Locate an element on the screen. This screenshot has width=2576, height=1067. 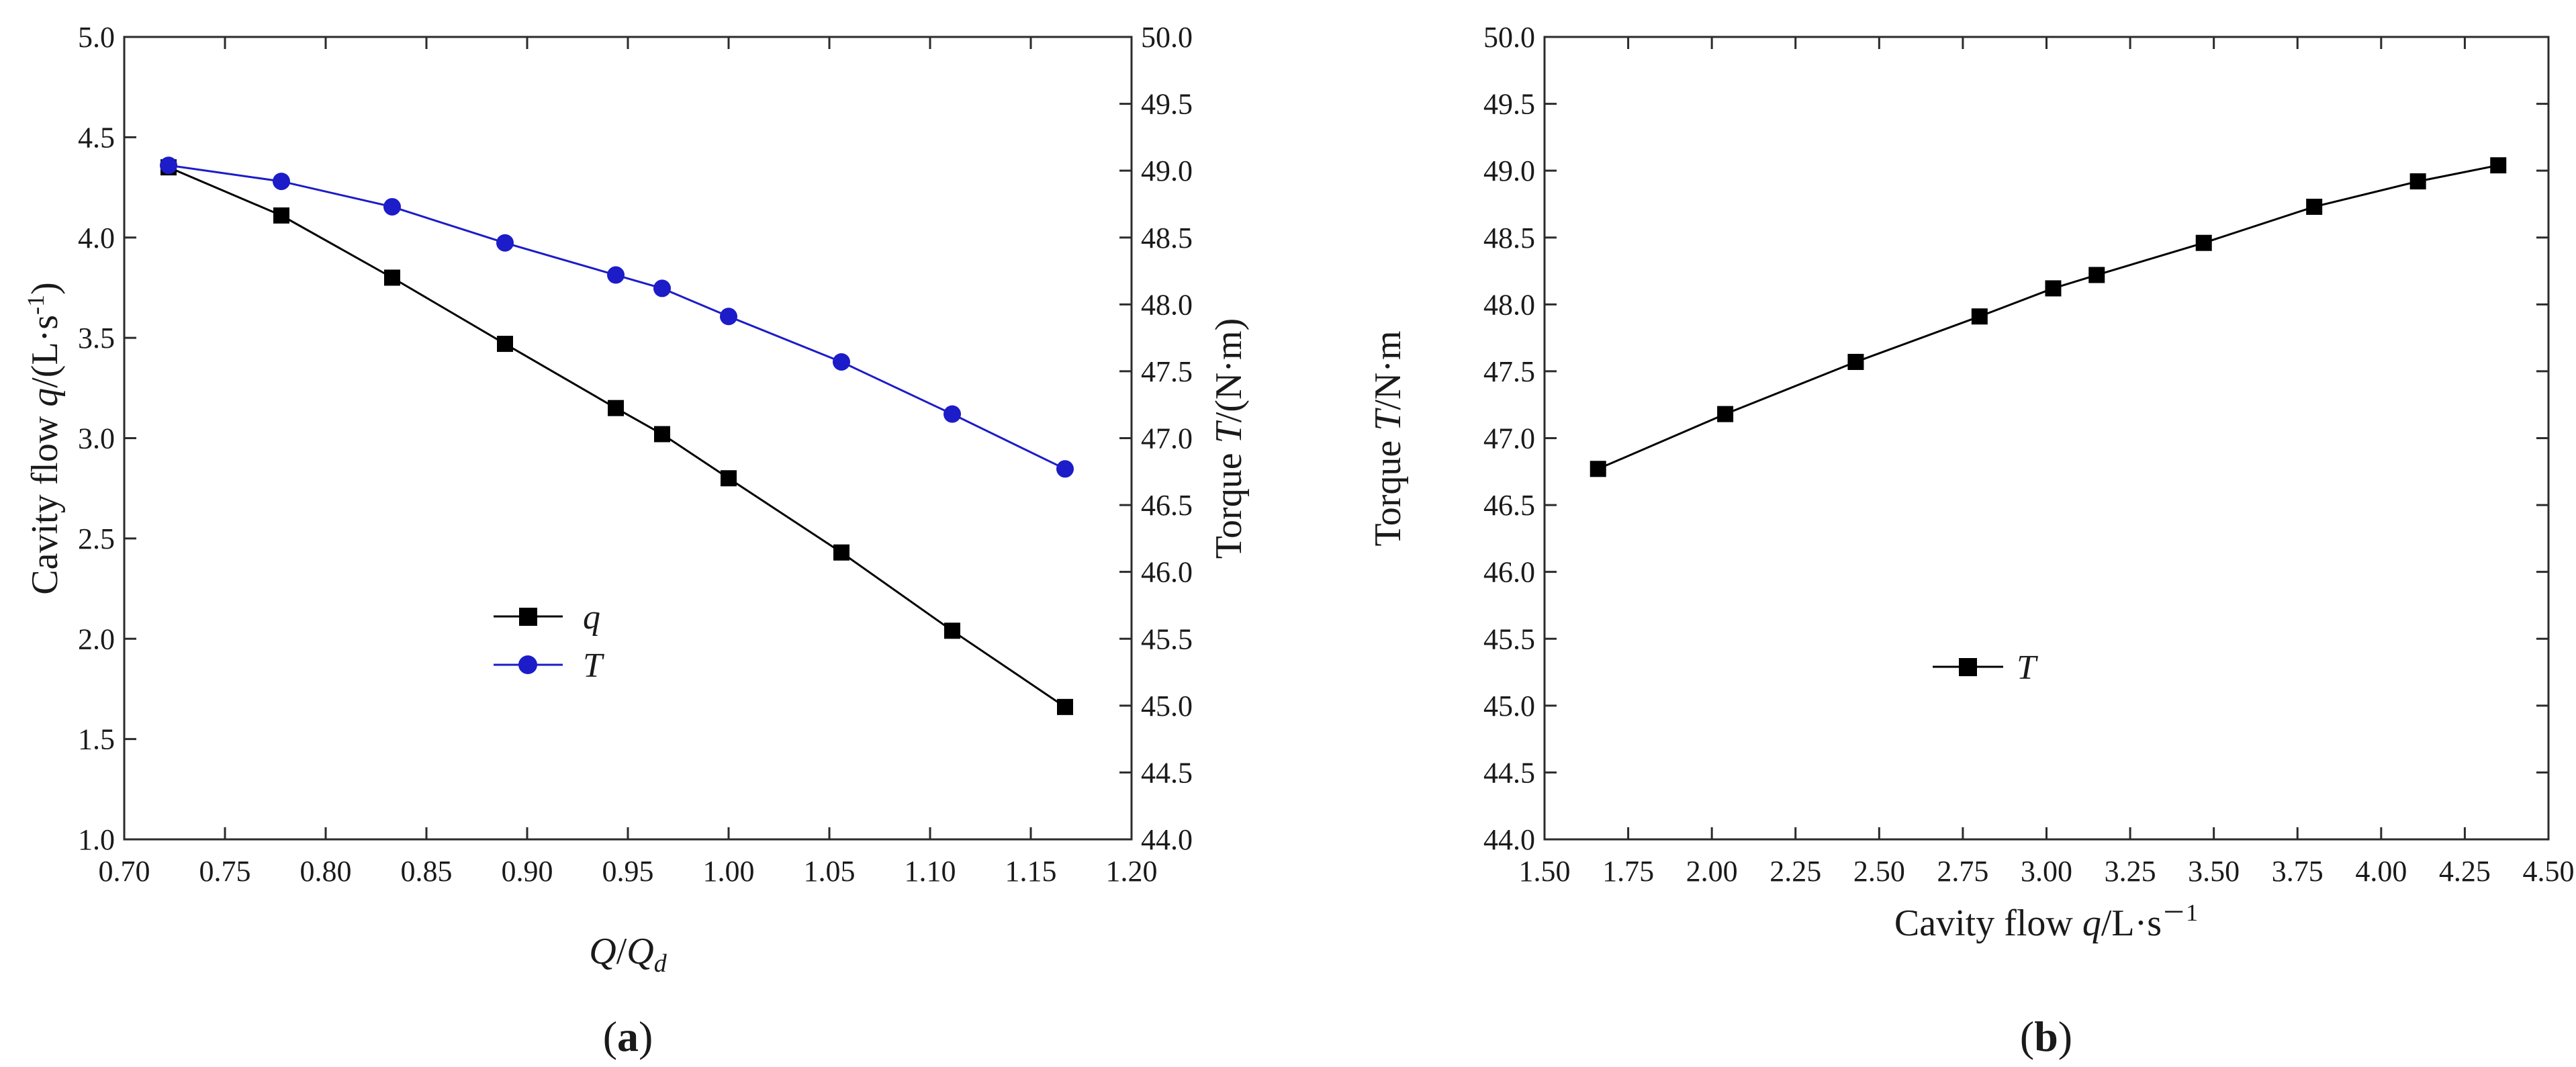
y-right-tick-label: 50.0 is located at coordinates (1167, 38).